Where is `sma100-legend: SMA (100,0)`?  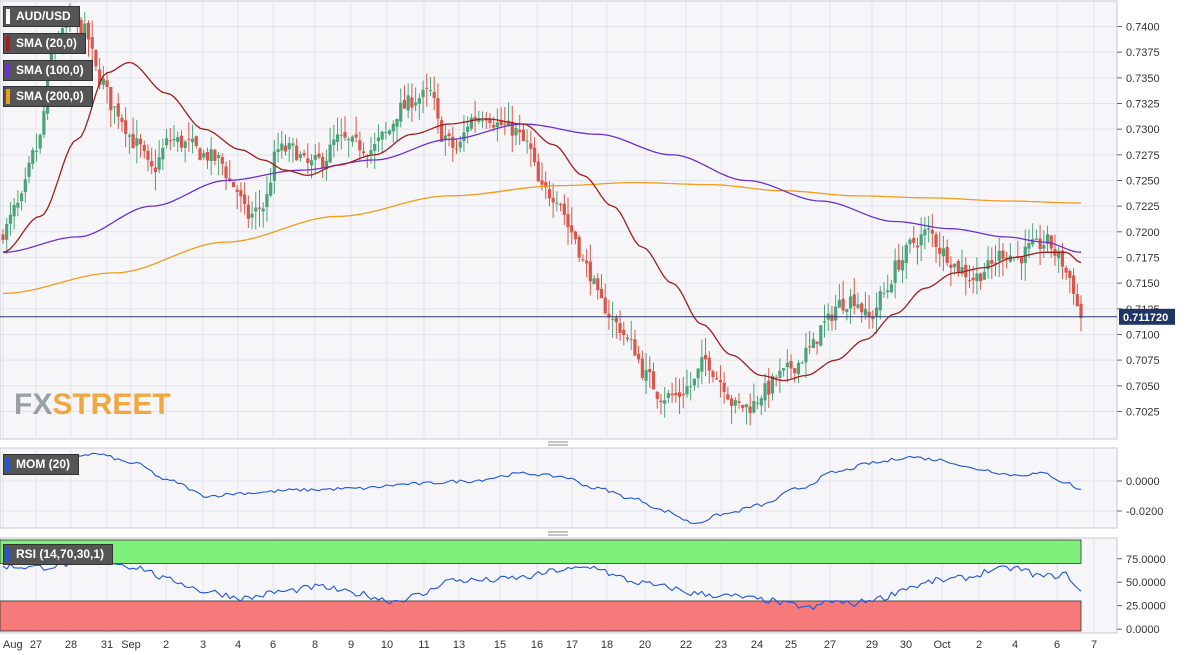
sma100-legend: SMA (100,0) is located at coordinates (48, 70).